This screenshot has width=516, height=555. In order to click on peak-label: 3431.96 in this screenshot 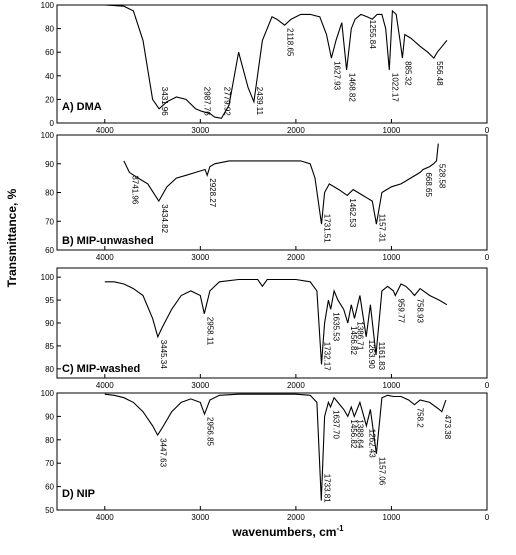, I will do `click(164, 101)`.